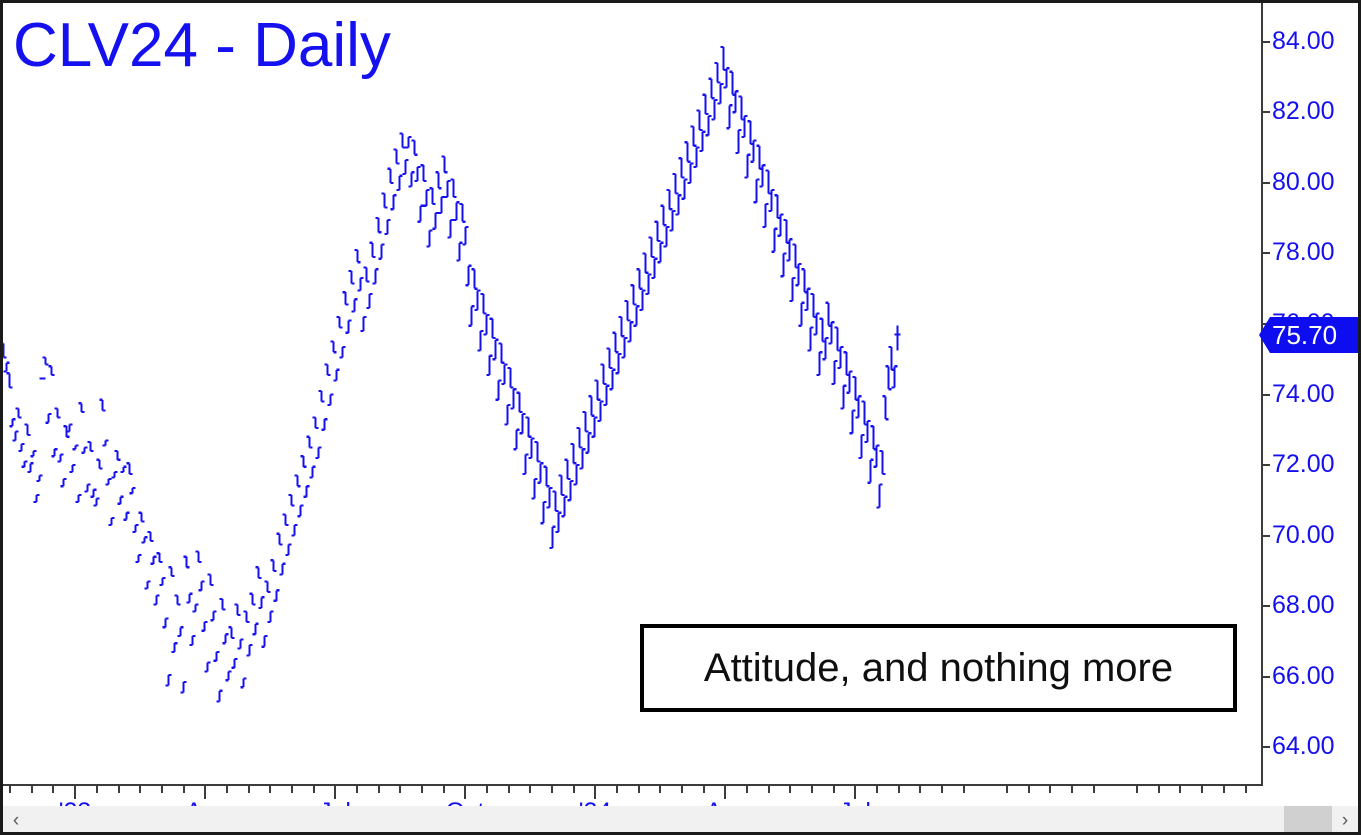 This screenshot has width=1361, height=835. What do you see at coordinates (1345, 819) in the screenshot?
I see `scroll-right-chevron-icon: ›` at bounding box center [1345, 819].